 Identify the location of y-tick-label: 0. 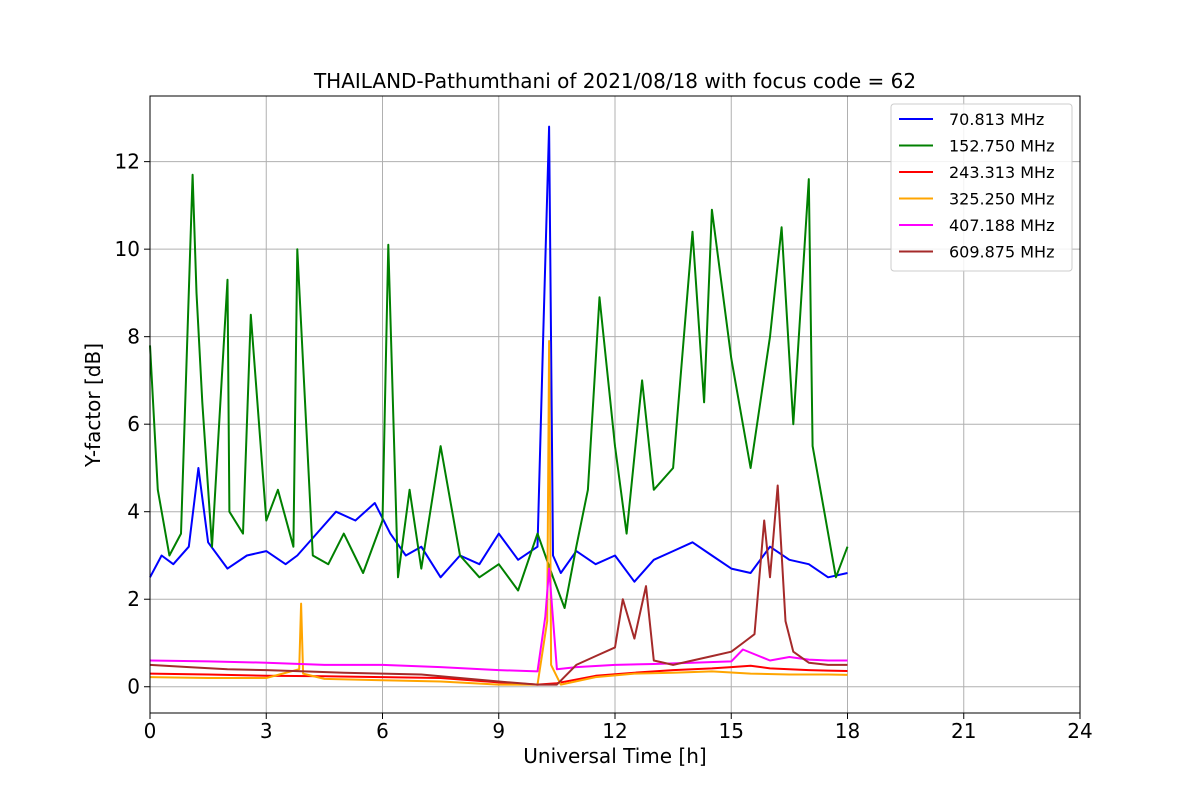
(133, 687).